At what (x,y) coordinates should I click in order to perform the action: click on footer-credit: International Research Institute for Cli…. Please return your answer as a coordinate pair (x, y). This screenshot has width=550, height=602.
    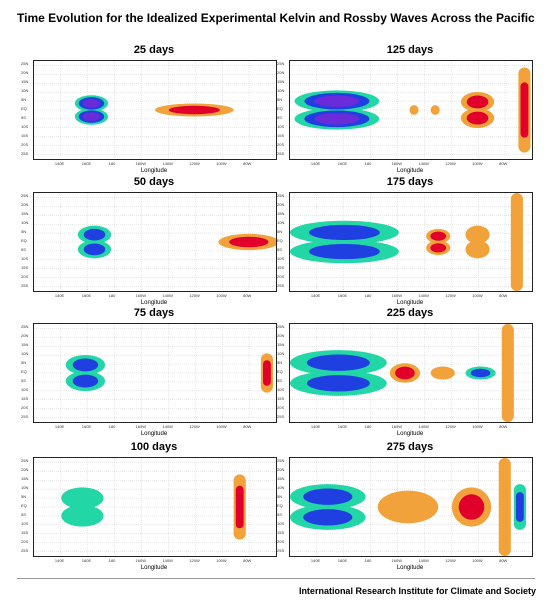
    Looking at the image, I should click on (417, 591).